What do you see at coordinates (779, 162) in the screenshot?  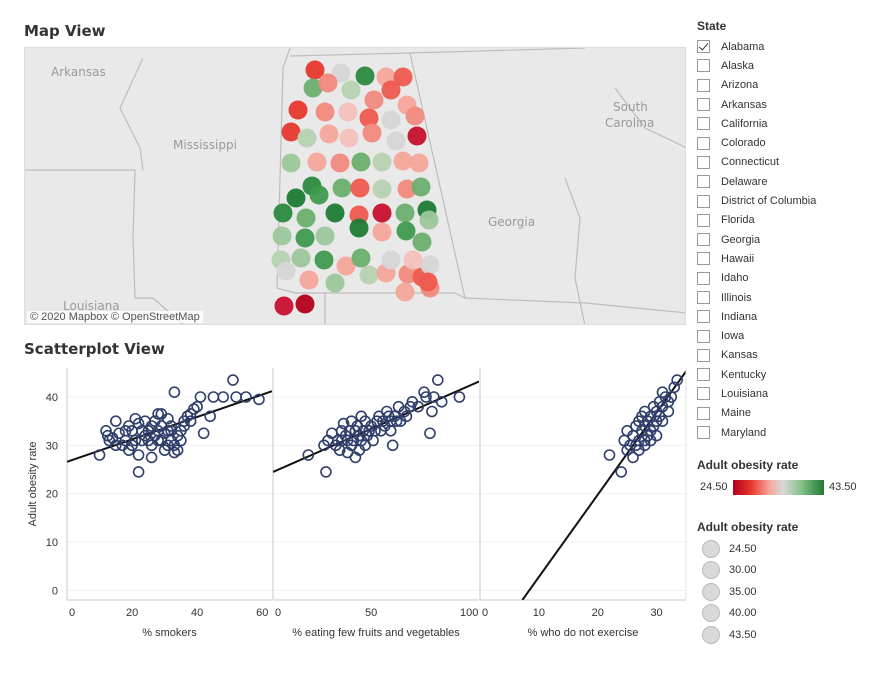 I see `state-filter-item: Connecticut` at bounding box center [779, 162].